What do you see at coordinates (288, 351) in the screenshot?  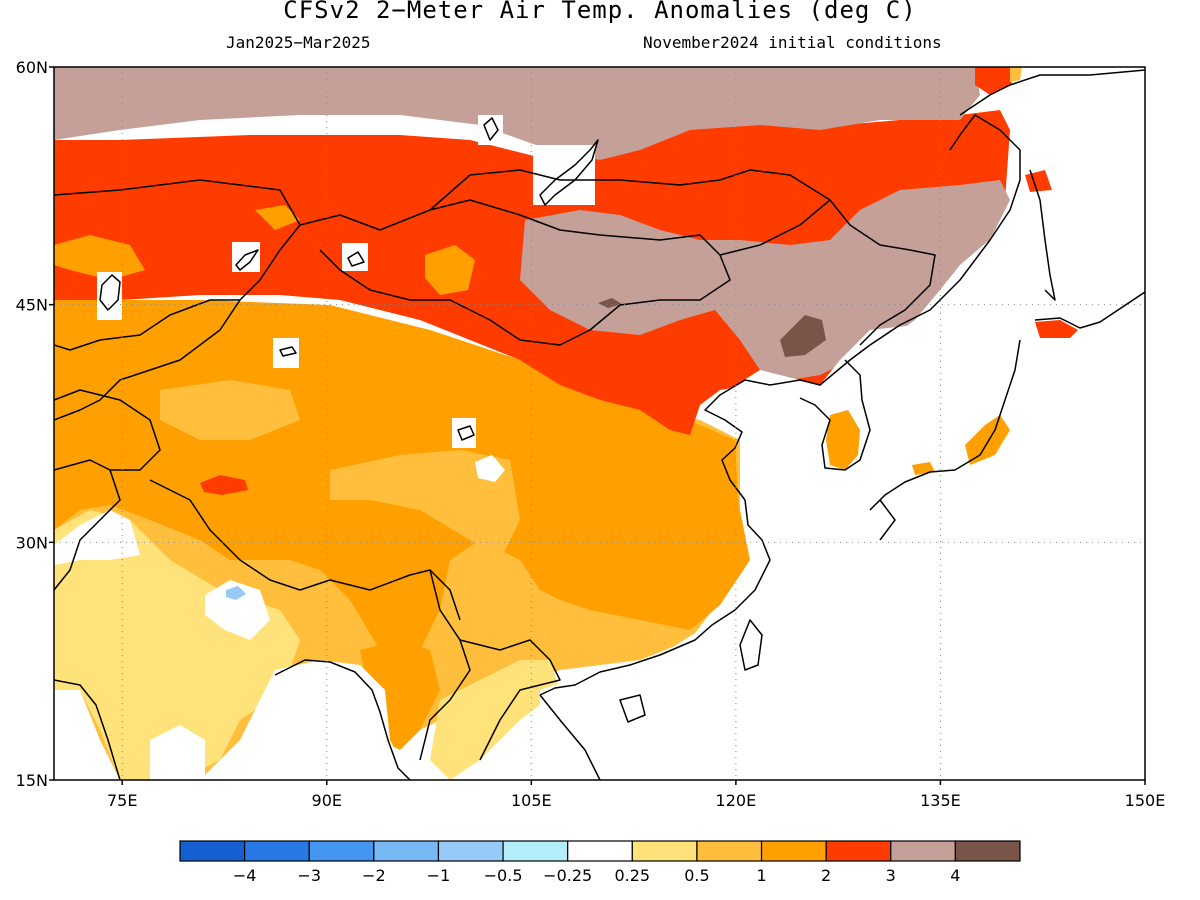 I see `lake-issyk-outline` at bounding box center [288, 351].